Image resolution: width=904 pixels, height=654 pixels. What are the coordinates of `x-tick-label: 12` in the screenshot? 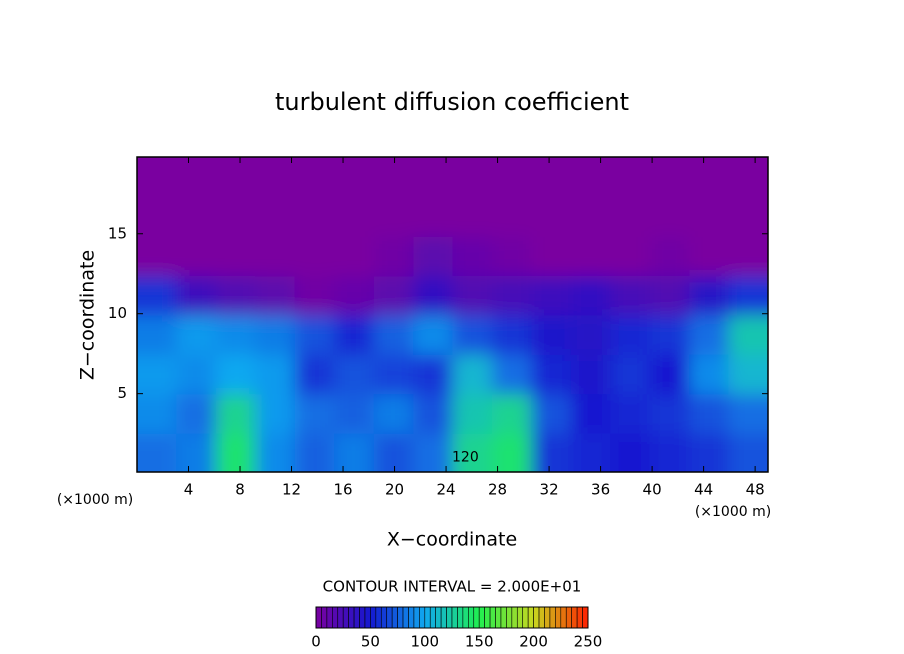 It's located at (291, 490).